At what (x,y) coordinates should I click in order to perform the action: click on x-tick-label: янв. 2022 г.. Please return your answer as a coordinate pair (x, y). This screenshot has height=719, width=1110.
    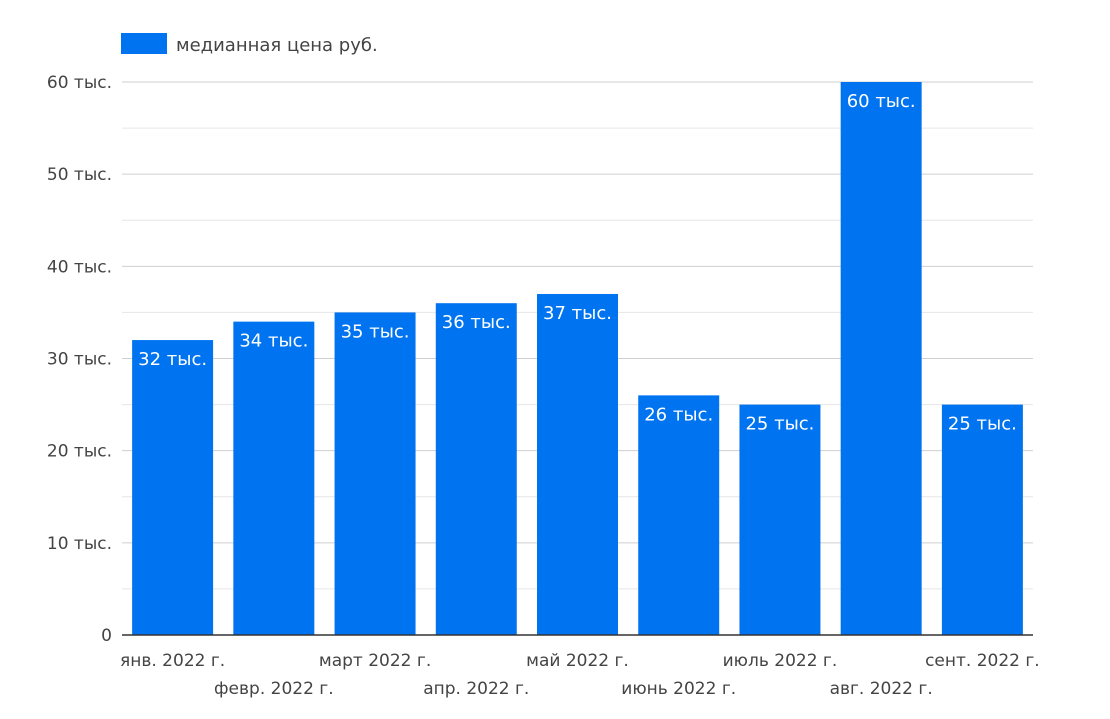
    Looking at the image, I should click on (172, 661).